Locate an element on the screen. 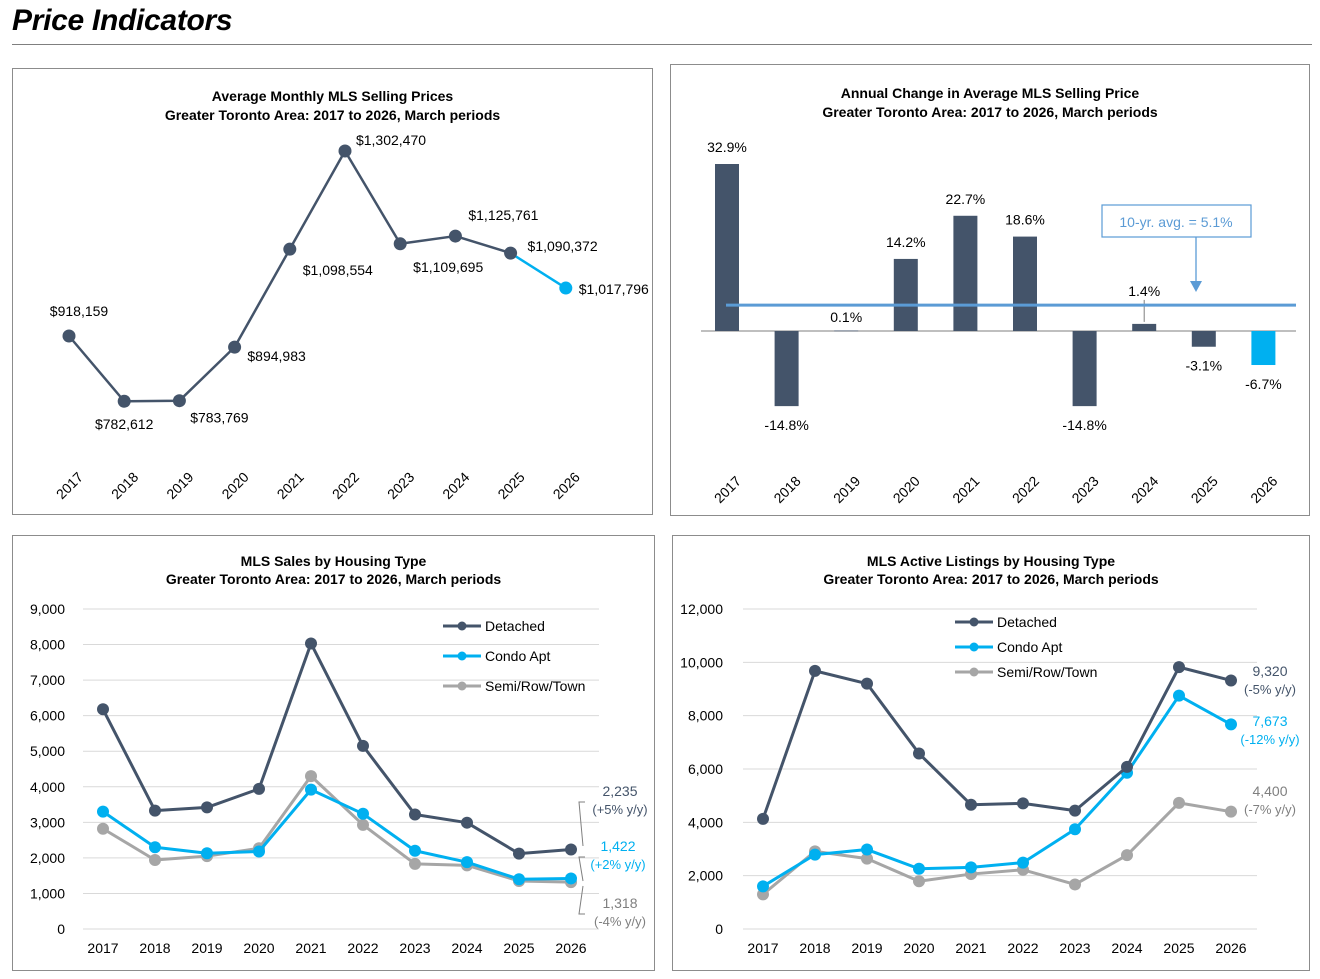 The height and width of the screenshot is (979, 1320). change-bar-2017 is located at coordinates (727, 247).